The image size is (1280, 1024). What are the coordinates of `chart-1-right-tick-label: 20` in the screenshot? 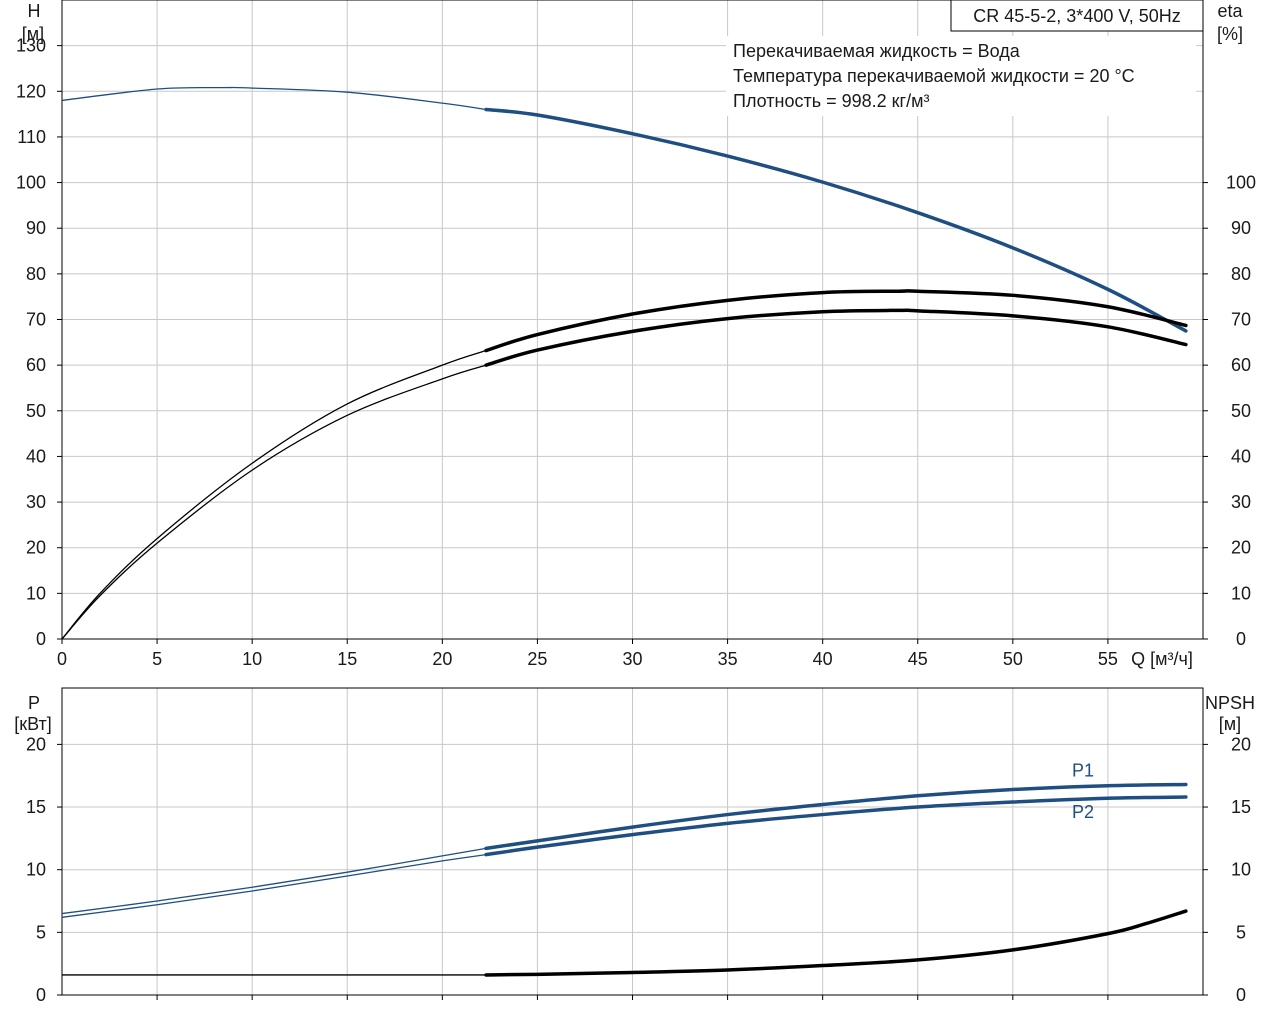 It's located at (1241, 548).